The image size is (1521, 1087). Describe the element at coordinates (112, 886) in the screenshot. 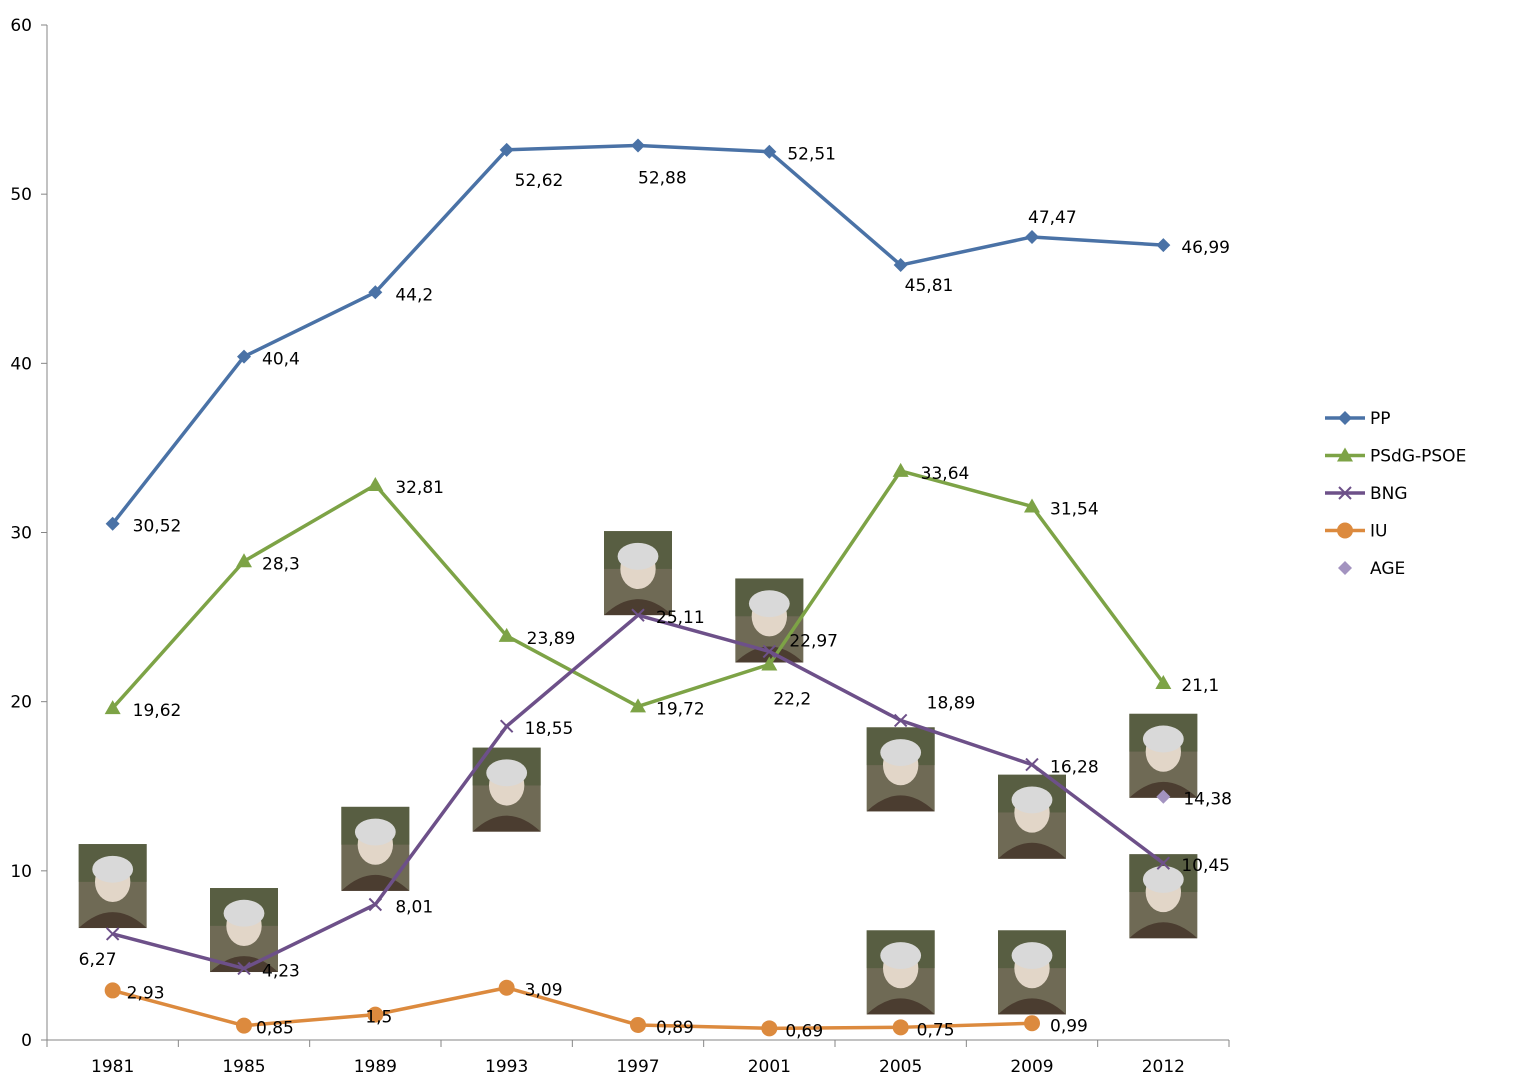

I see `portrait-1981-bng` at that location.